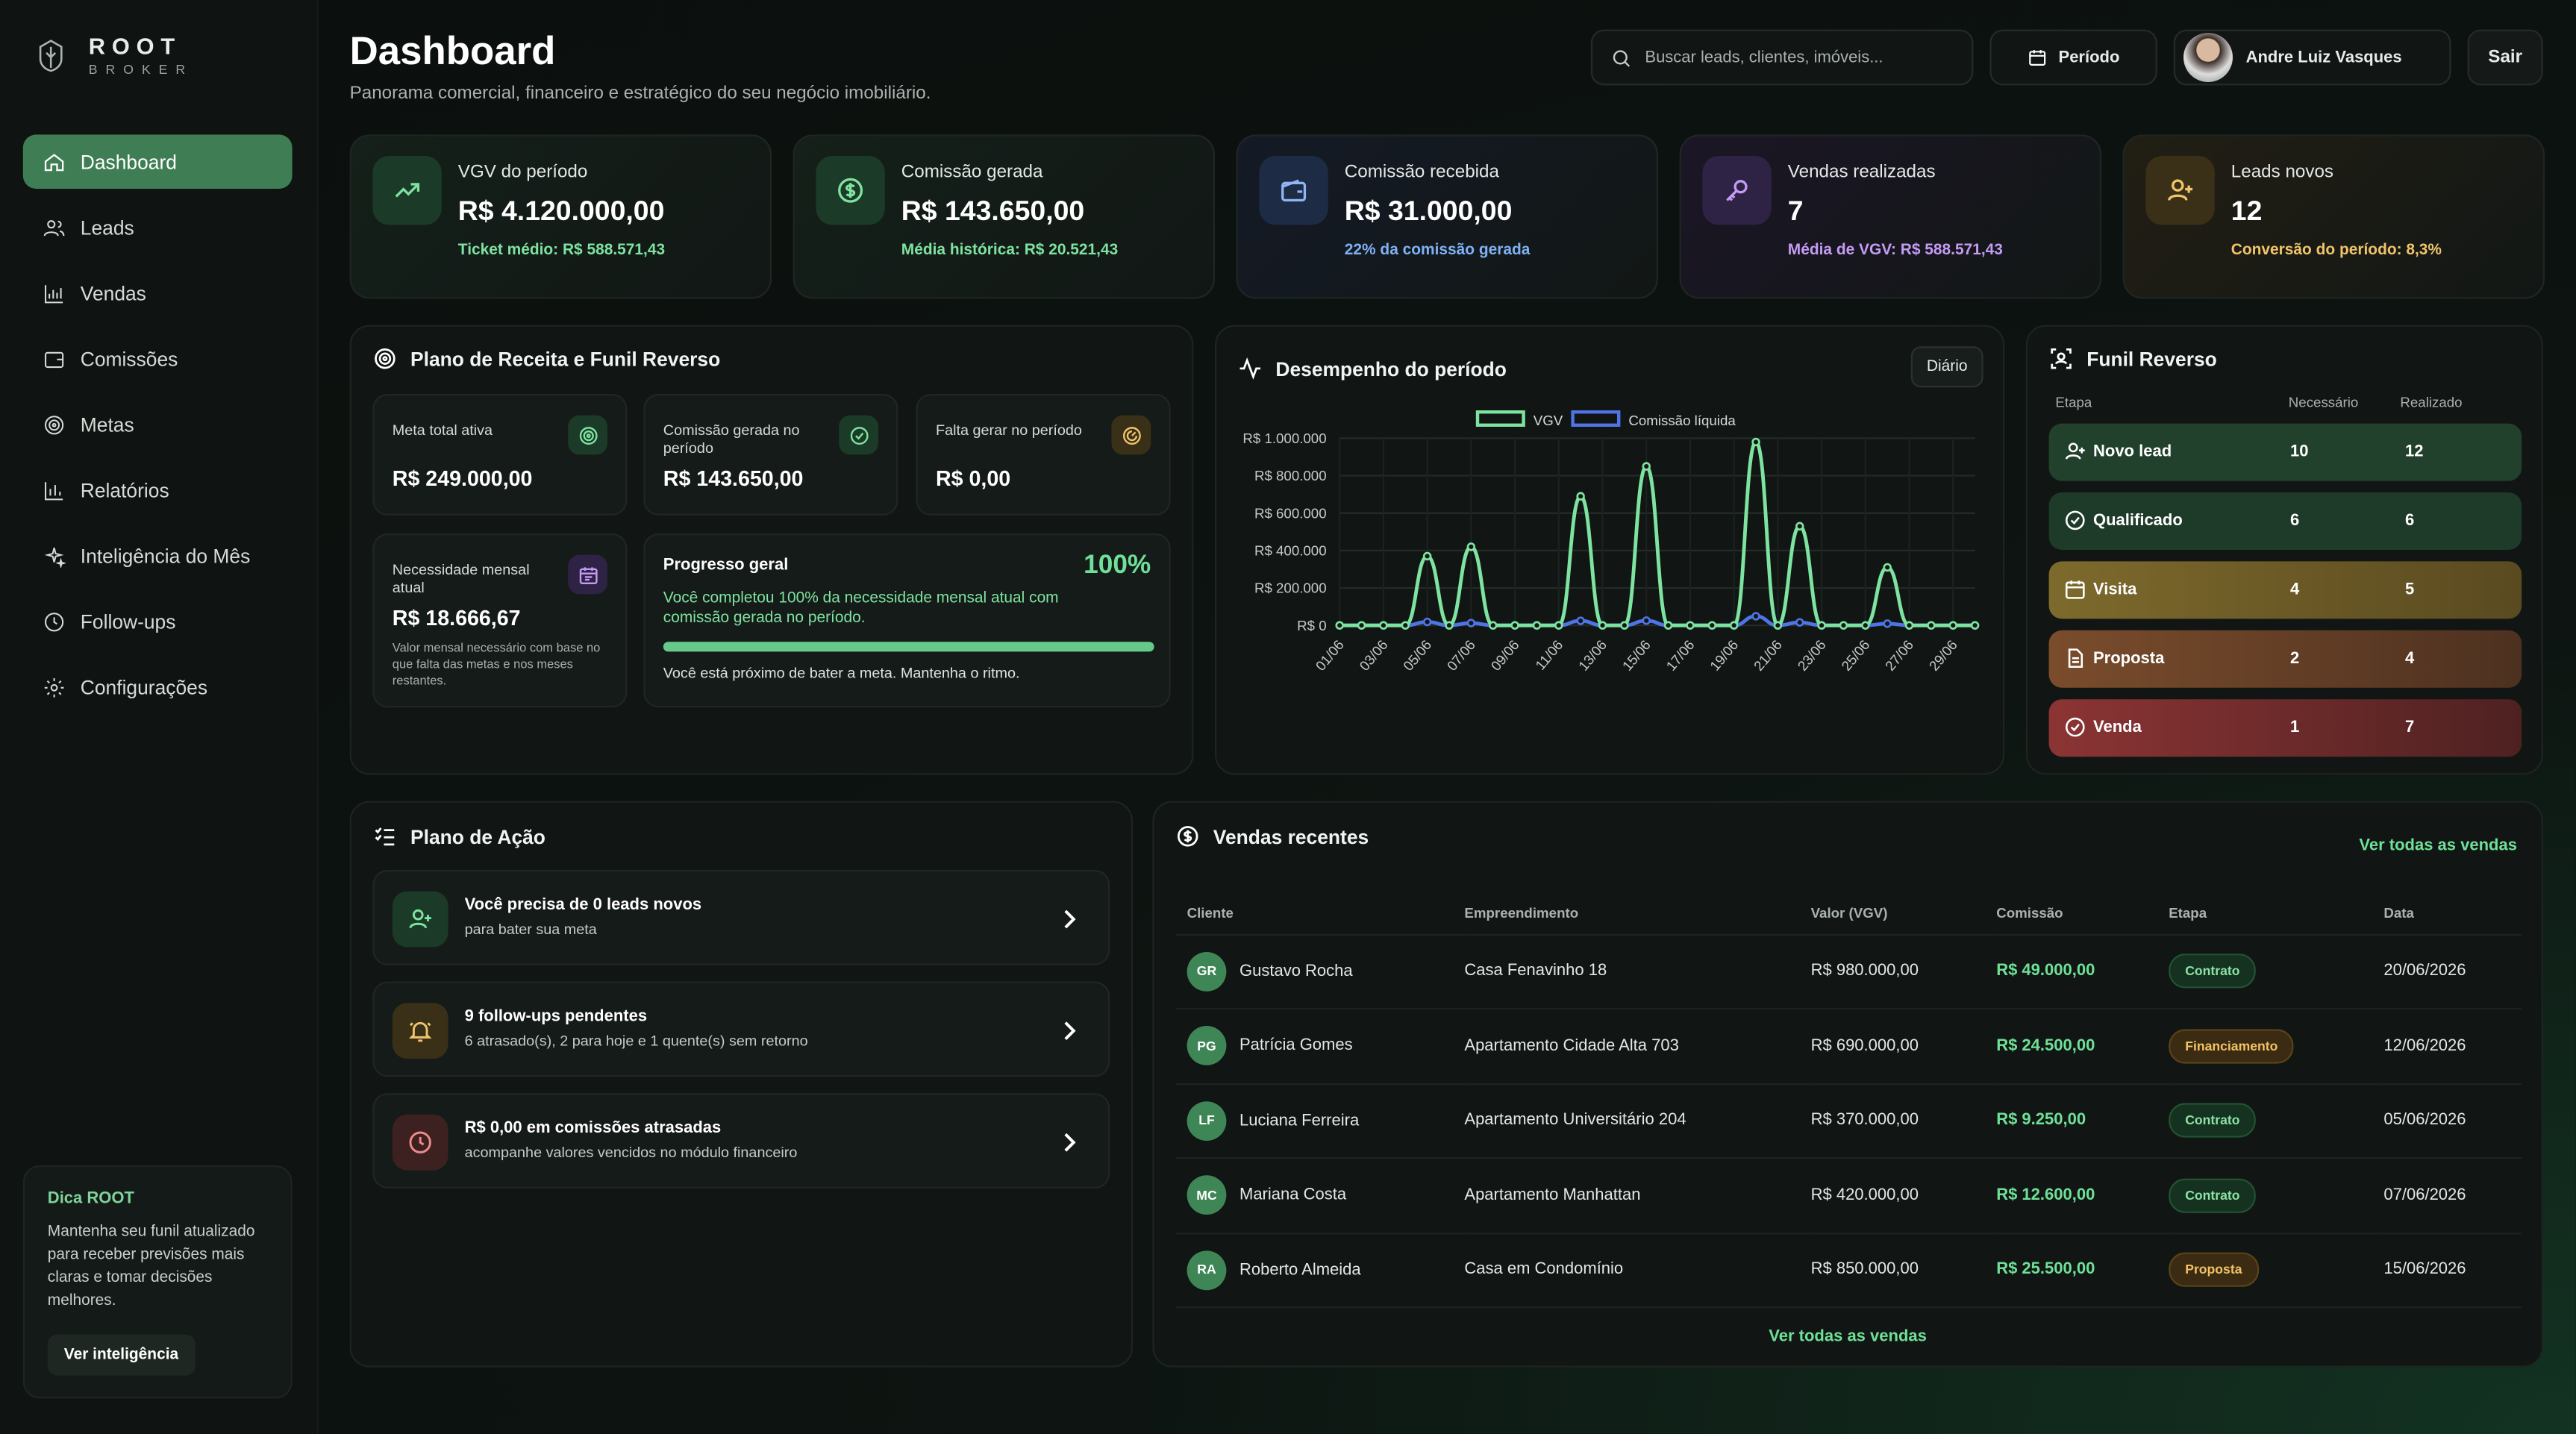  I want to click on performance-title: Desempenho do período, so click(1372, 368).